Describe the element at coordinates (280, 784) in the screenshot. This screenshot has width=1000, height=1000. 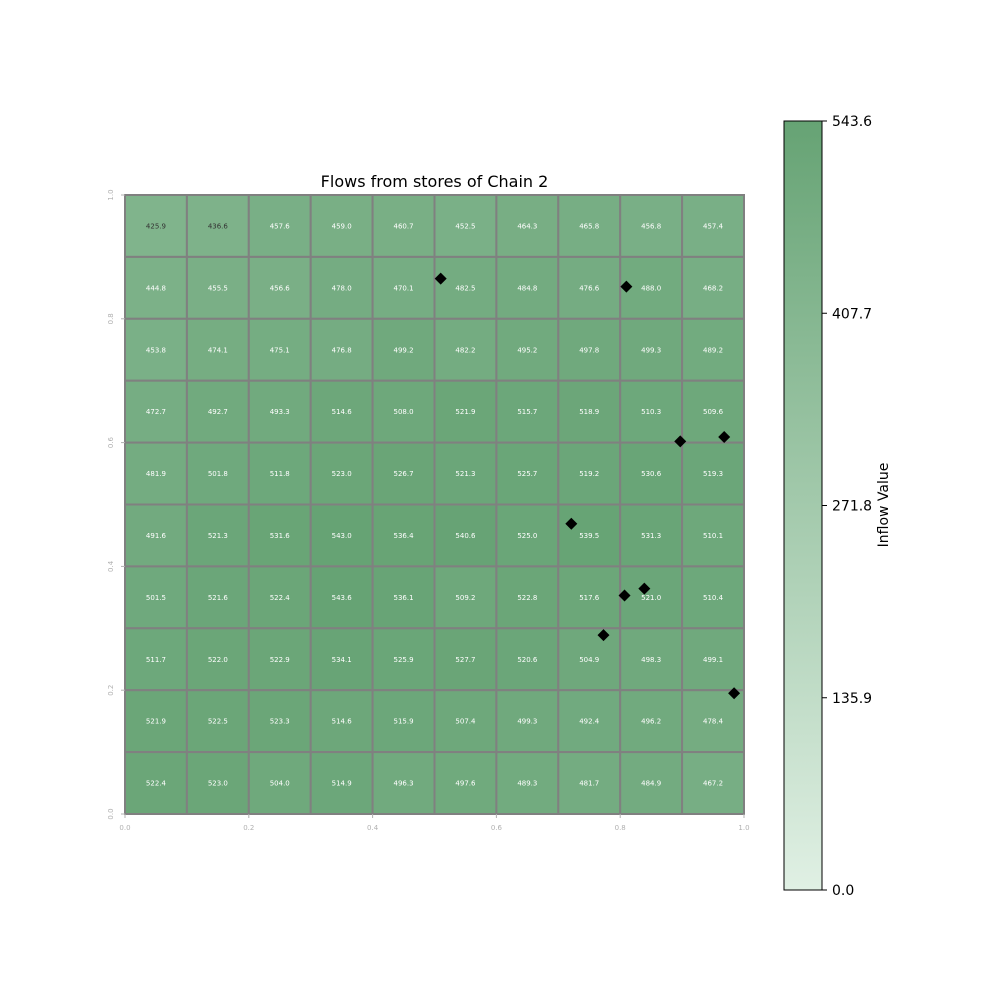
I see `cell-value-label: 504.0` at that location.